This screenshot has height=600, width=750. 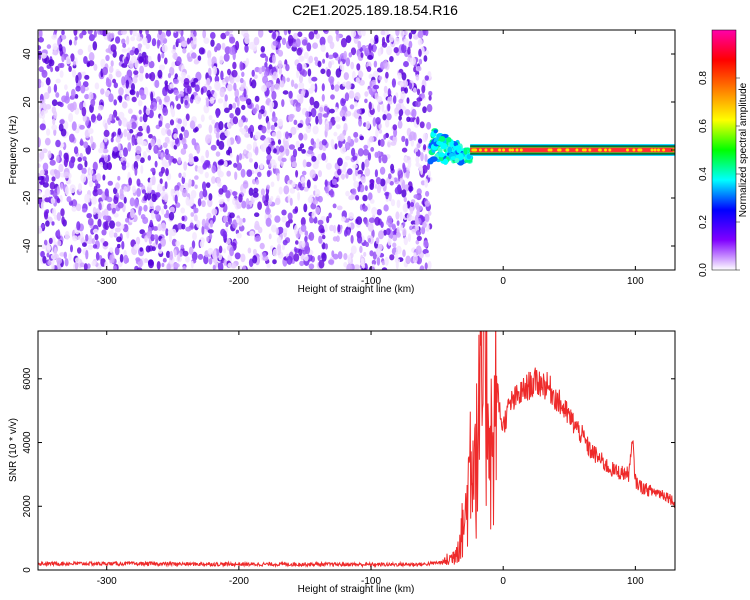 I want to click on snr-x-label: Height of straight line (km), so click(x=356, y=589).